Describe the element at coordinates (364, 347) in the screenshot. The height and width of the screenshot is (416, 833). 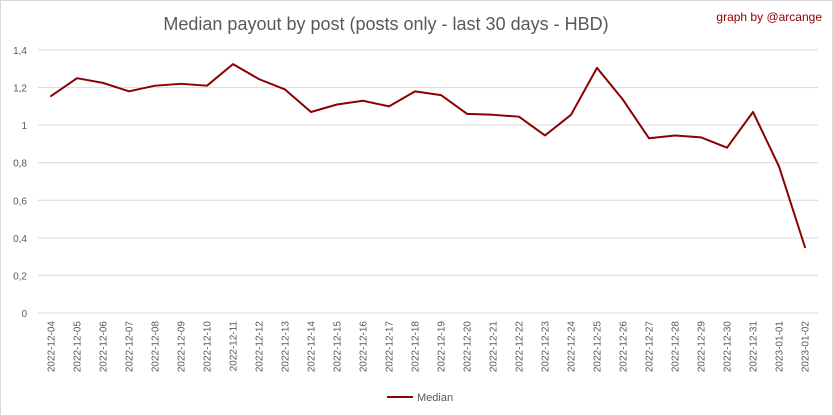
I see `x-tick-label: 2022-12-16` at that location.